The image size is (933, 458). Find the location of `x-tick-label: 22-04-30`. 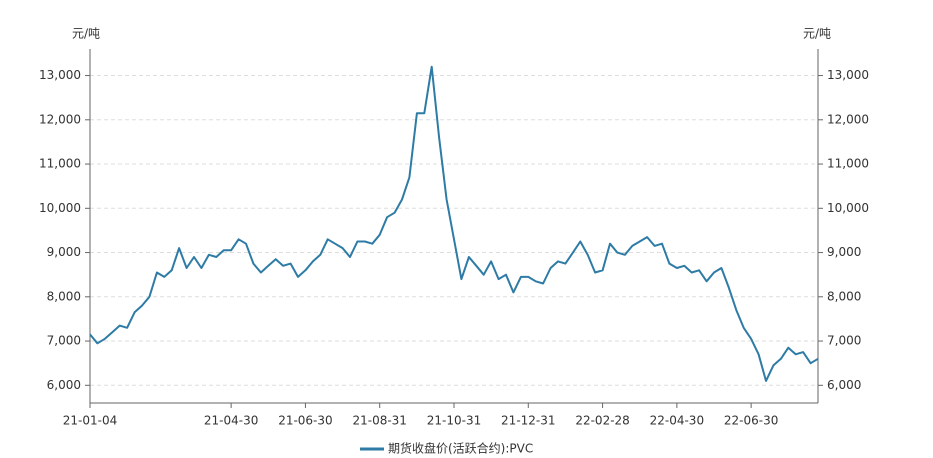

x-tick-label: 22-04-30 is located at coordinates (677, 421).